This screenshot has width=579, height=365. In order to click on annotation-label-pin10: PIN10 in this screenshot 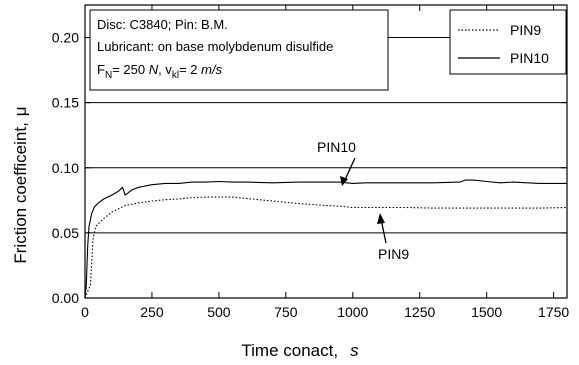, I will do `click(336, 147)`.